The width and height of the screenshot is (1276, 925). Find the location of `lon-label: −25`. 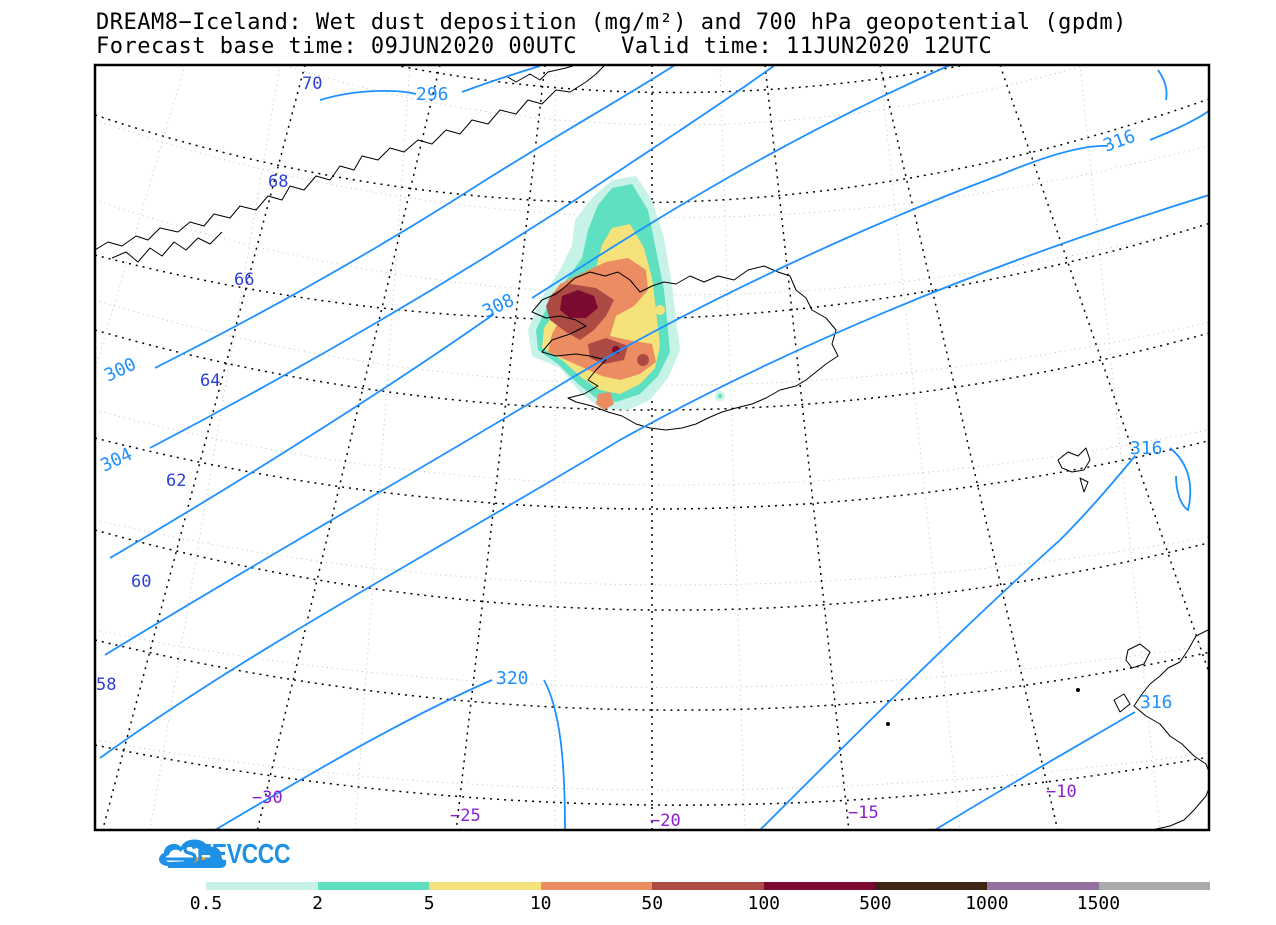

lon-label: −25 is located at coordinates (465, 816).